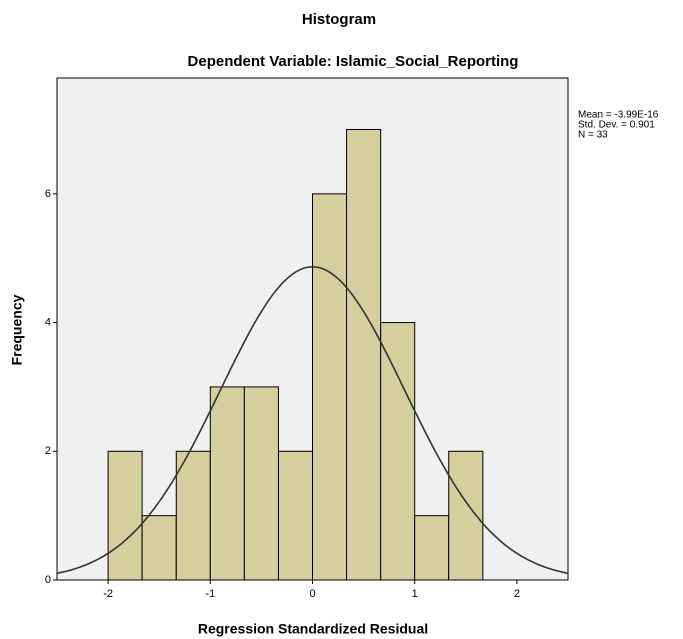 This screenshot has width=683, height=639. Describe the element at coordinates (48, 322) in the screenshot. I see `y-tick-label: 4` at that location.